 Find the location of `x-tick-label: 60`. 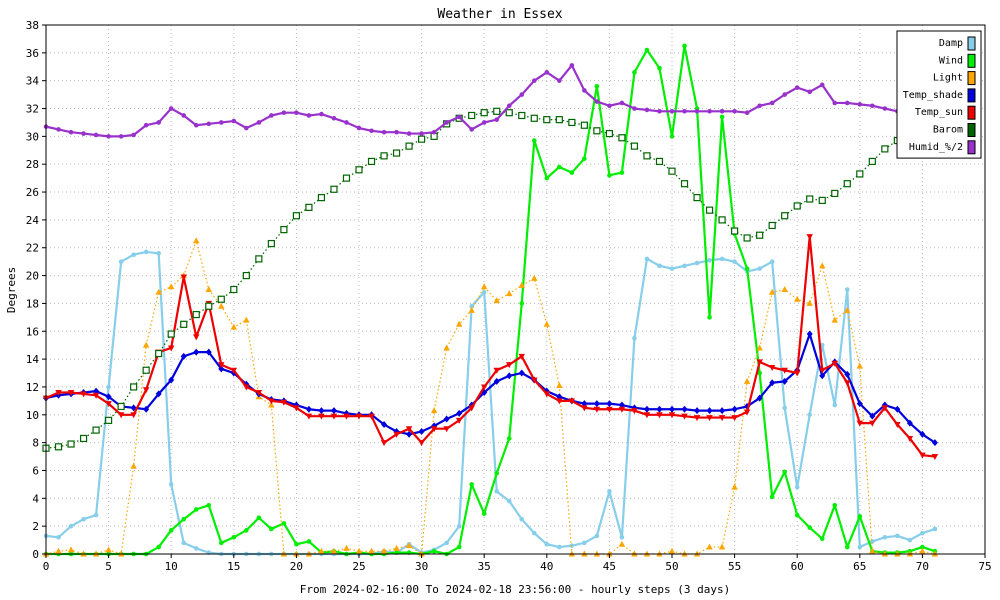

x-tick-label: 60 is located at coordinates (797, 566).